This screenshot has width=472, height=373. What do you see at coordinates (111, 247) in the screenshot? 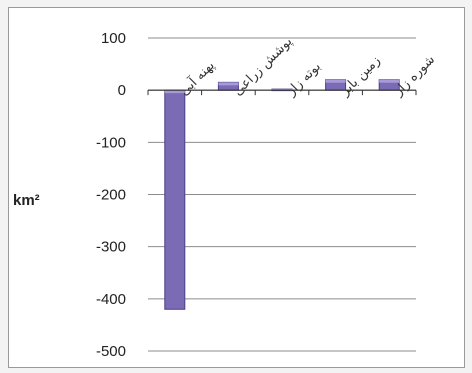
I see `y-tick-label: -300` at bounding box center [111, 247].